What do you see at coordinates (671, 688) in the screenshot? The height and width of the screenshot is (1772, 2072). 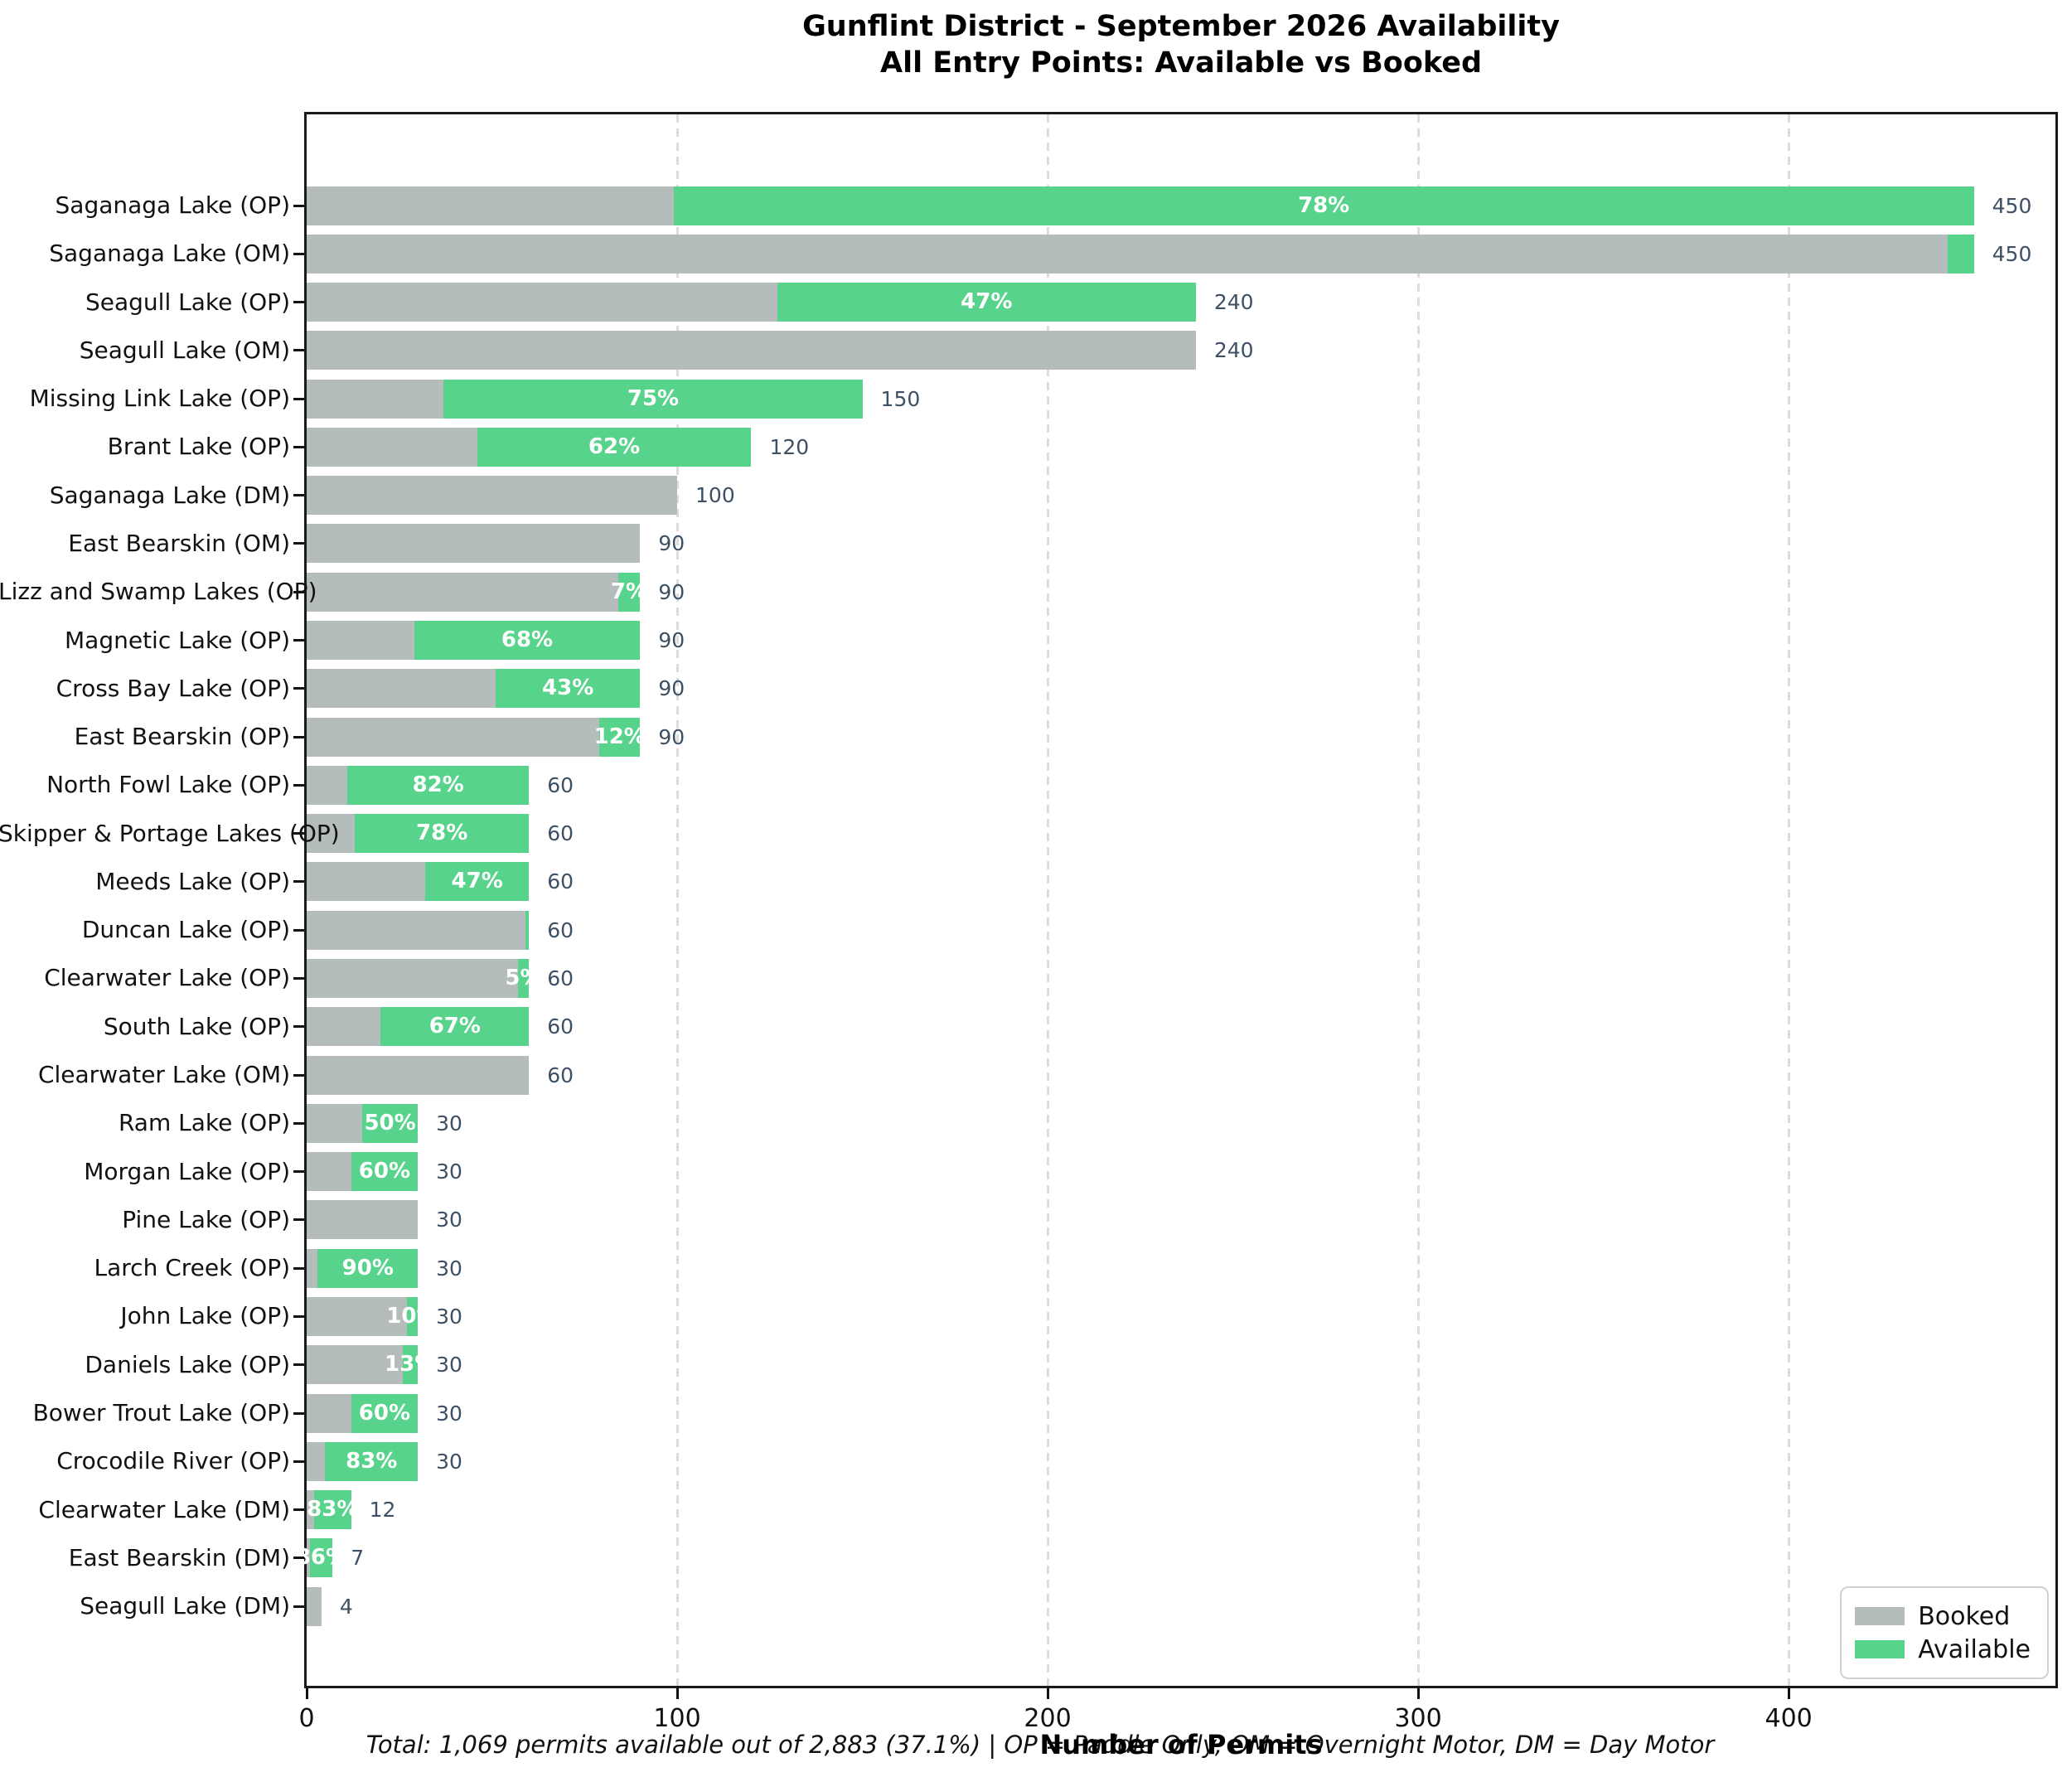 I see `bar-total-label: 90` at bounding box center [671, 688].